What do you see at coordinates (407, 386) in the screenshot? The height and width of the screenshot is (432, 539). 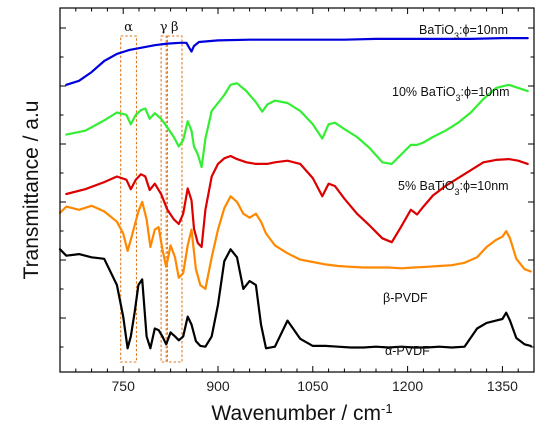 I see `x-tick-label: 1200` at bounding box center [407, 386].